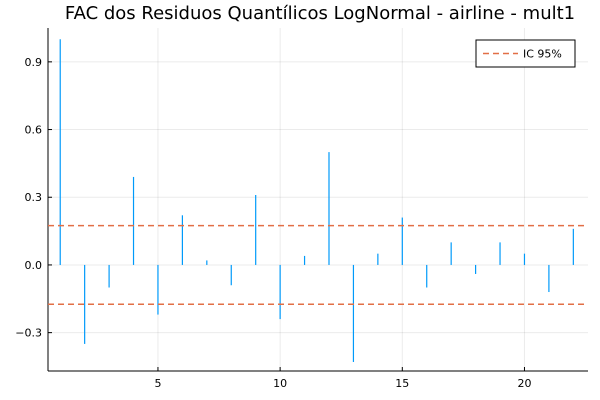 Image resolution: width=600 pixels, height=400 pixels. Describe the element at coordinates (280, 383) in the screenshot. I see `x-tick-label: 10` at that location.